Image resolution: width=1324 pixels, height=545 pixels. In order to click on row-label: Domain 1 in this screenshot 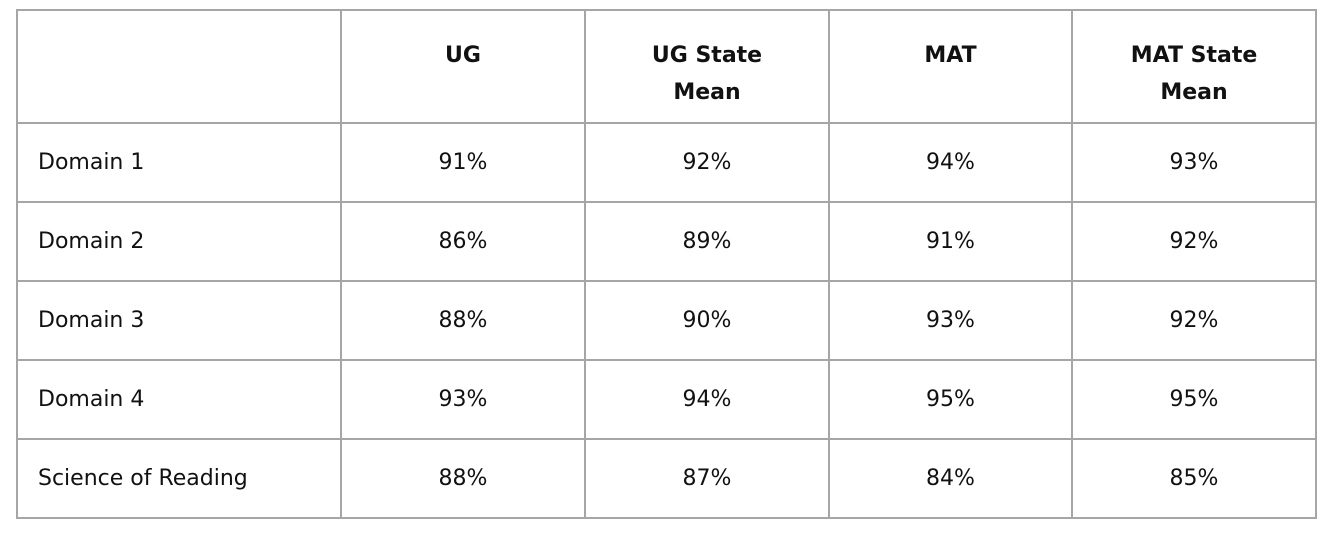, I will do `click(179, 162)`.